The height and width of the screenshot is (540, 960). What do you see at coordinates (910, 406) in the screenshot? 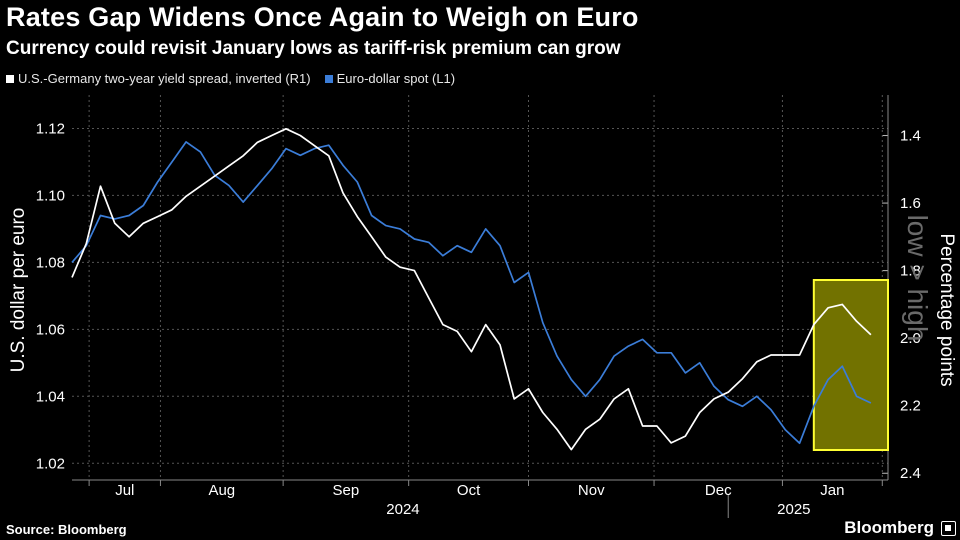
I see `right-tick-label: 2.2` at bounding box center [910, 406].